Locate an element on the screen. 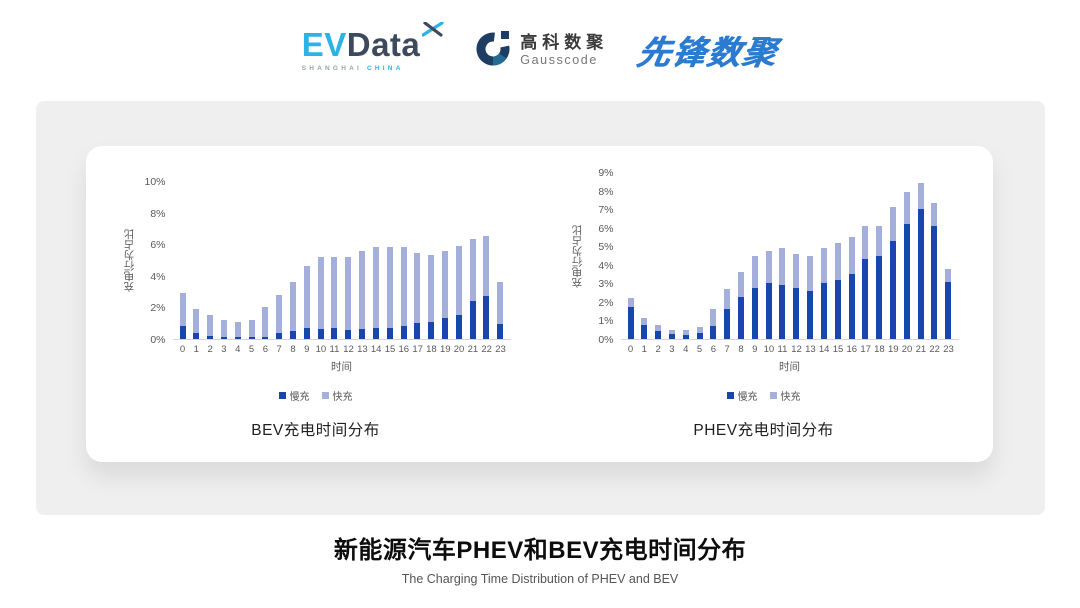 The width and height of the screenshot is (1080, 608). x-tick-label: 14 is located at coordinates (824, 349).